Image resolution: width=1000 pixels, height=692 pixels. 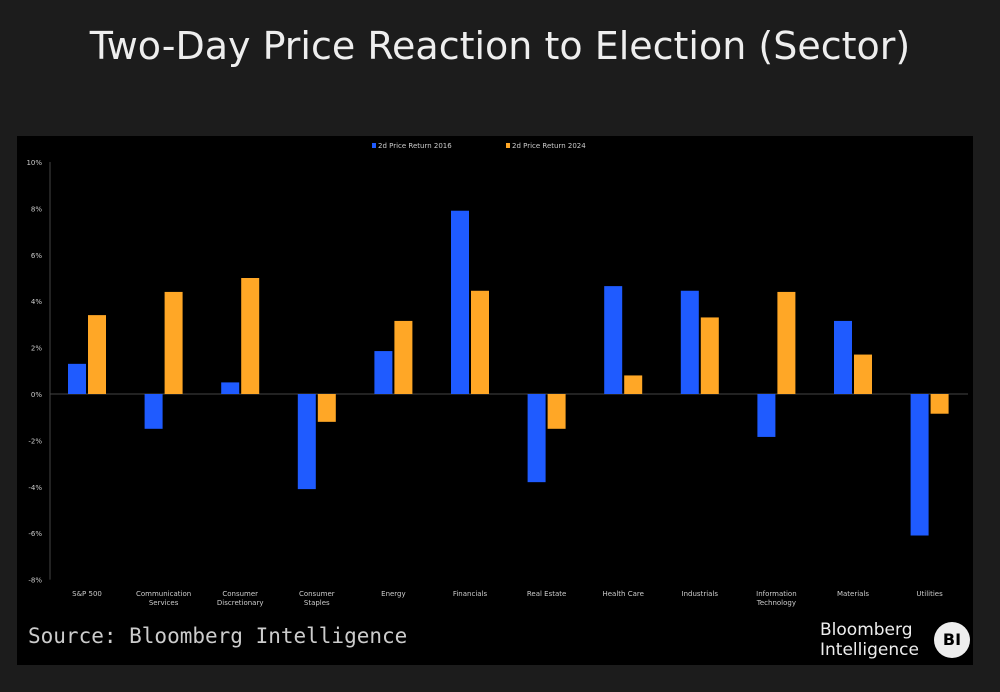 What do you see at coordinates (415, 146) in the screenshot?
I see `legend-label: 2d Price Return 2016` at bounding box center [415, 146].